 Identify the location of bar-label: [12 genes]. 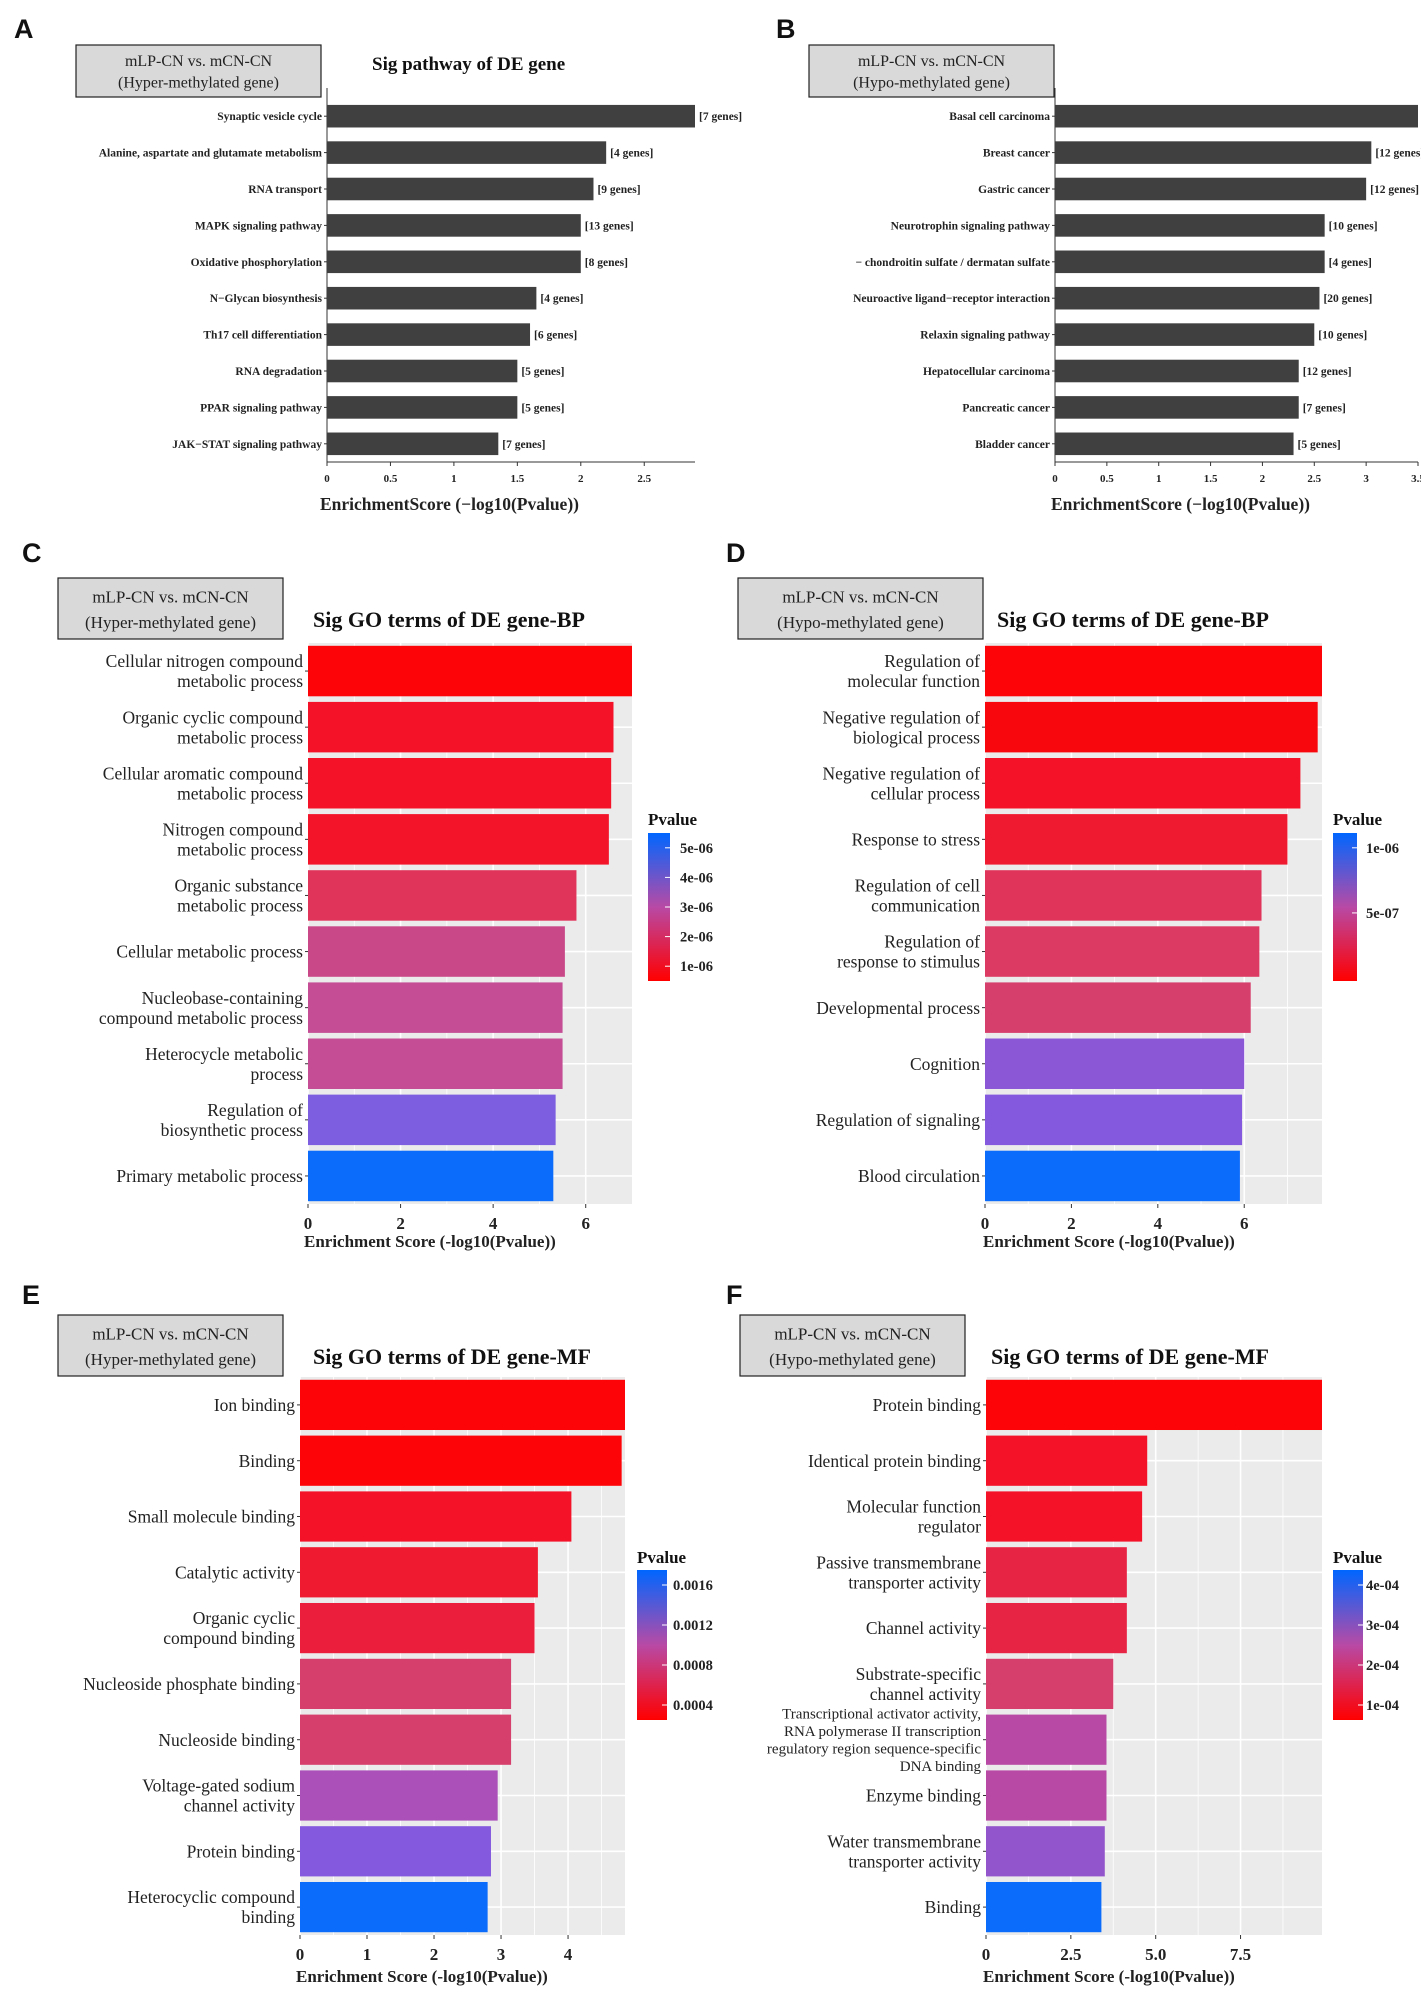
(1398, 154).